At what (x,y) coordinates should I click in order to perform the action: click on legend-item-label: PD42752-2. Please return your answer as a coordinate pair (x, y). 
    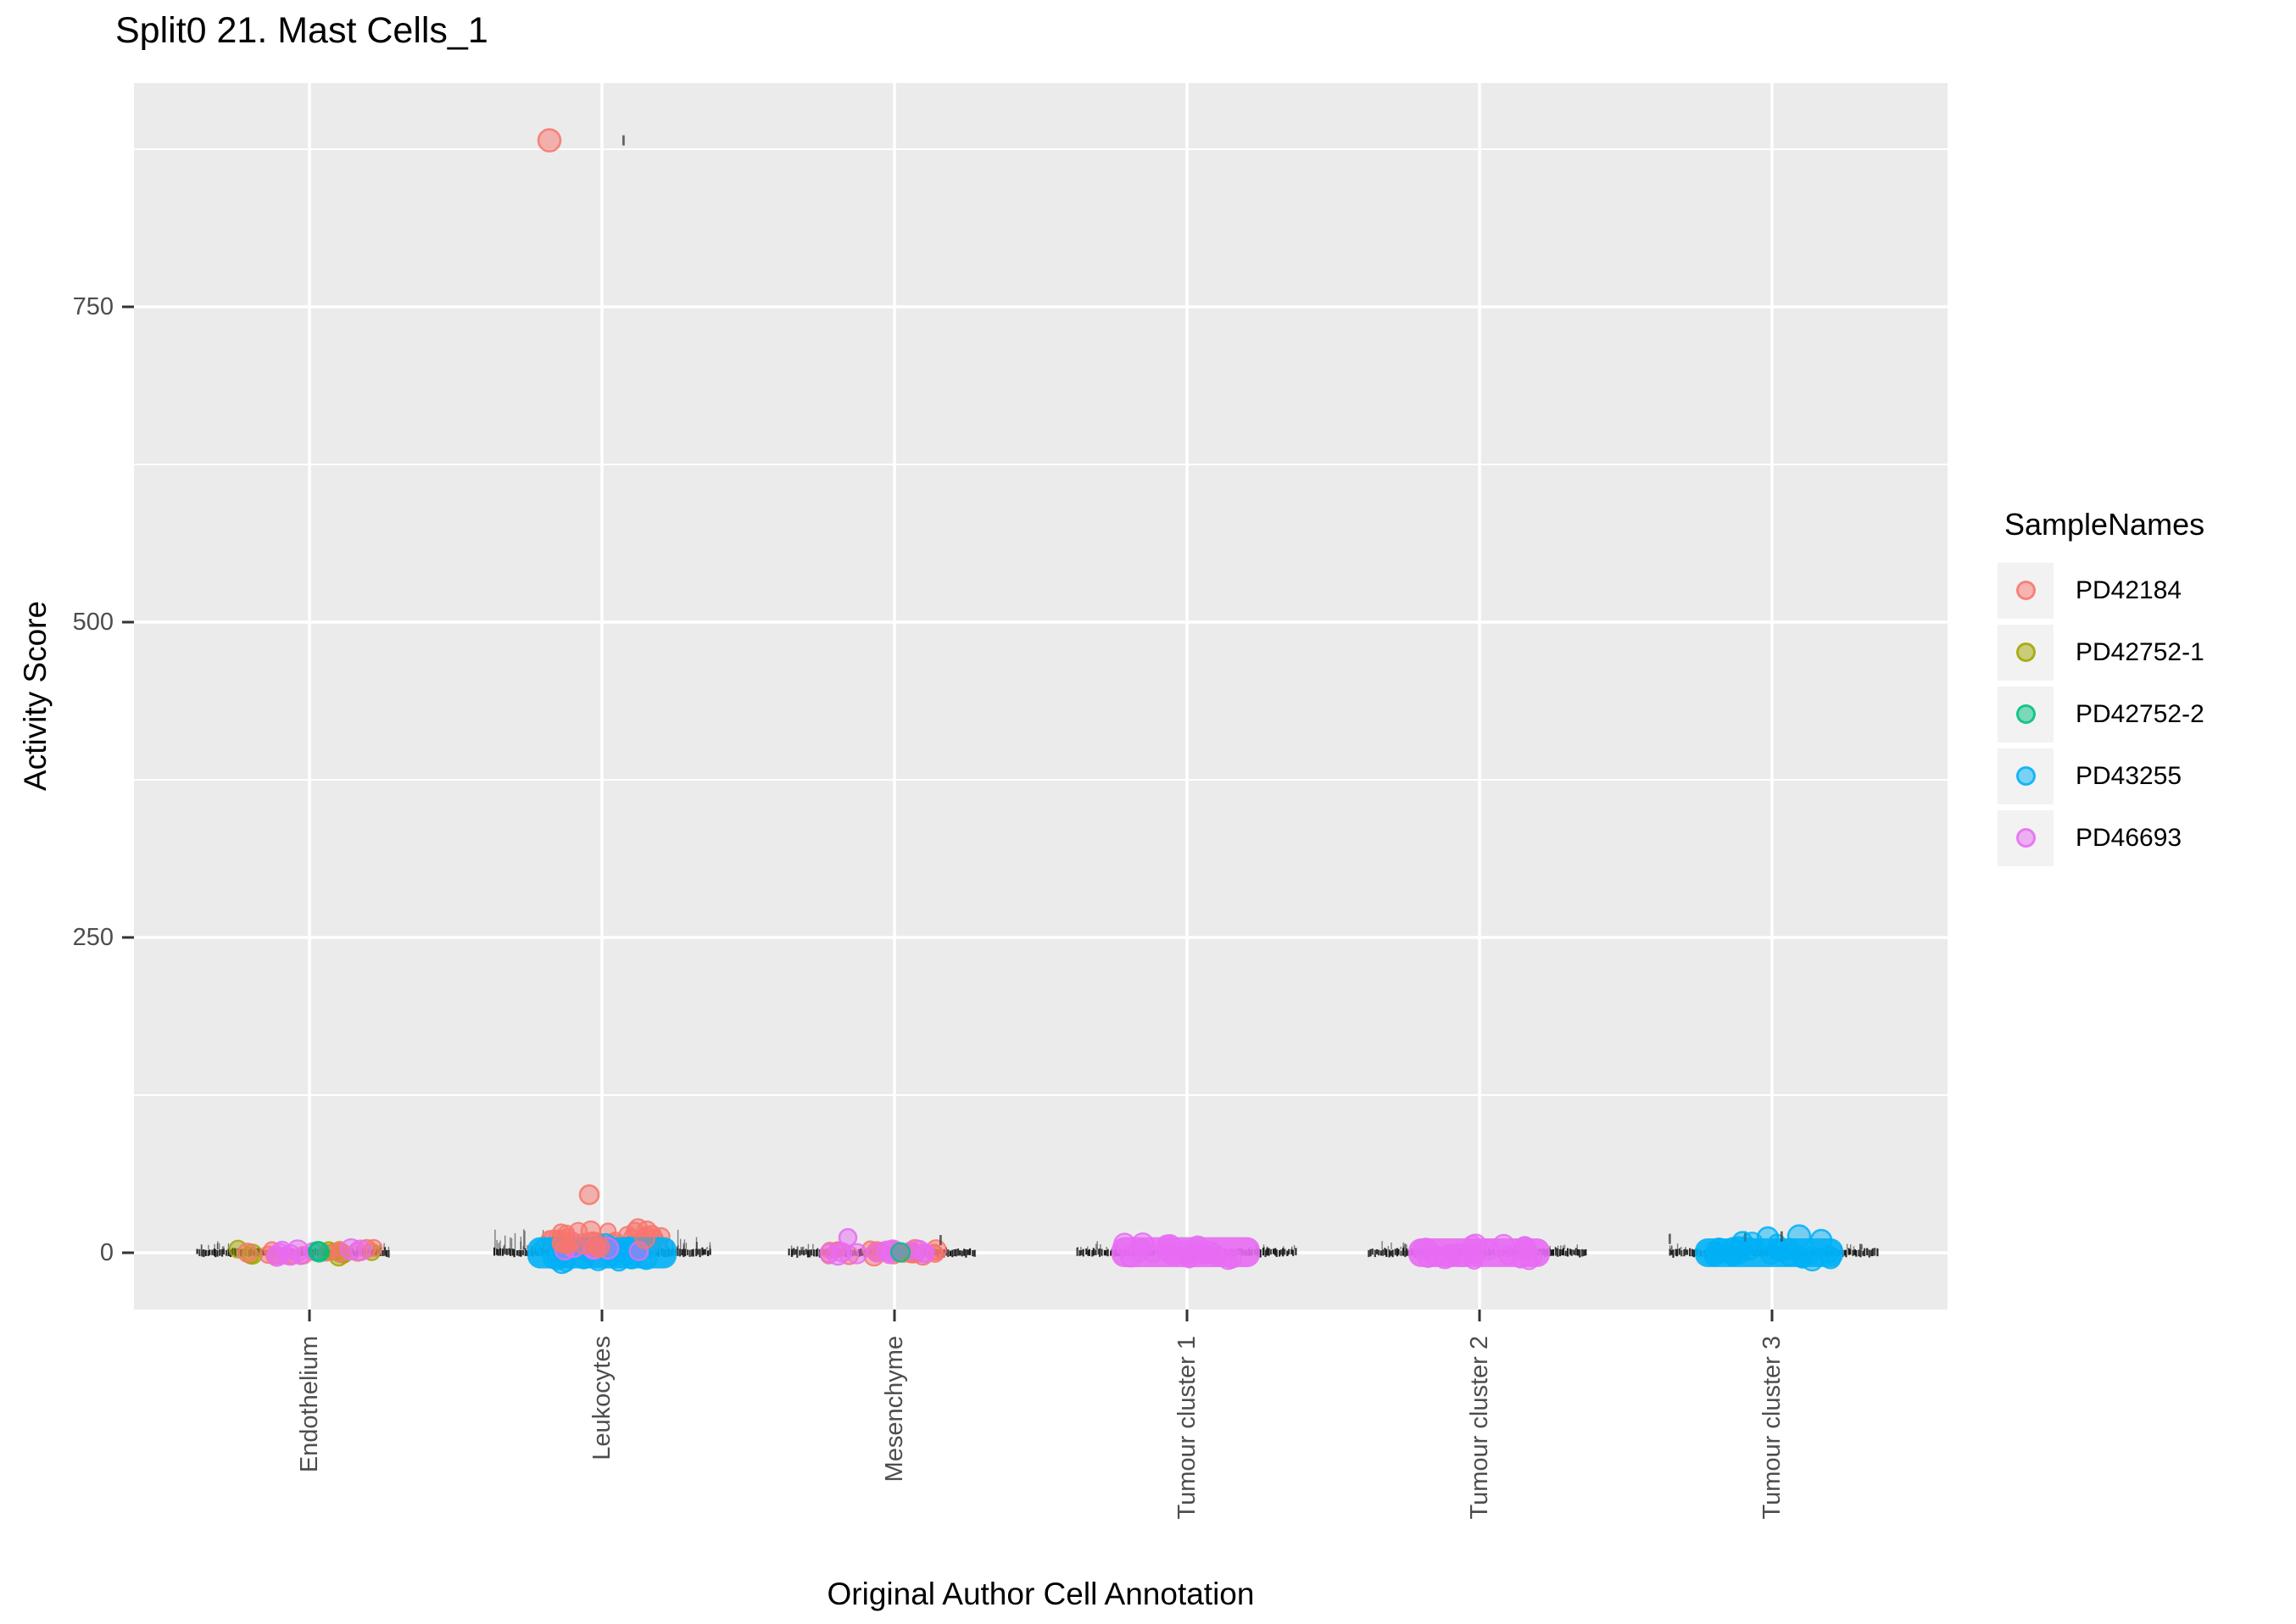
    Looking at the image, I should click on (2140, 713).